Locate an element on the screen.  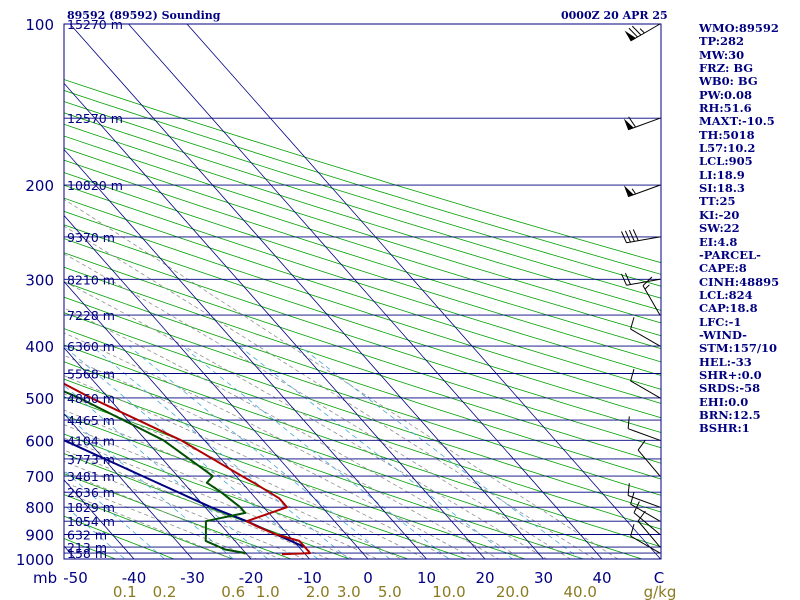
dry-adiabat-line is located at coordinates (178, 516).